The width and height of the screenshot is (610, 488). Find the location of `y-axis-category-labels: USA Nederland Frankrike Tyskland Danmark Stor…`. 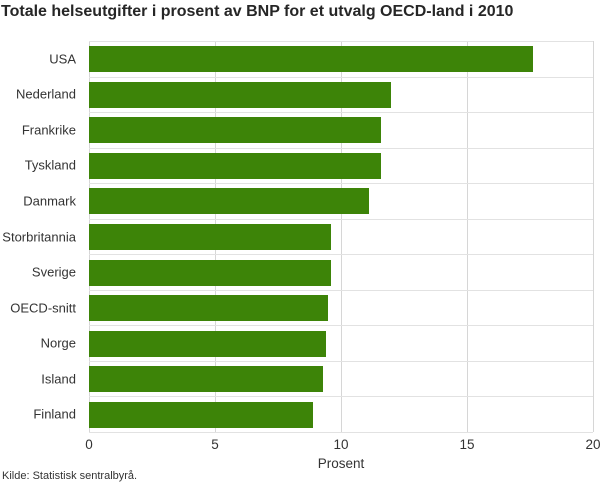

y-axis-category-labels: USA Nederland Frankrike Tyskland Danmark Stor… is located at coordinates (41, 236).